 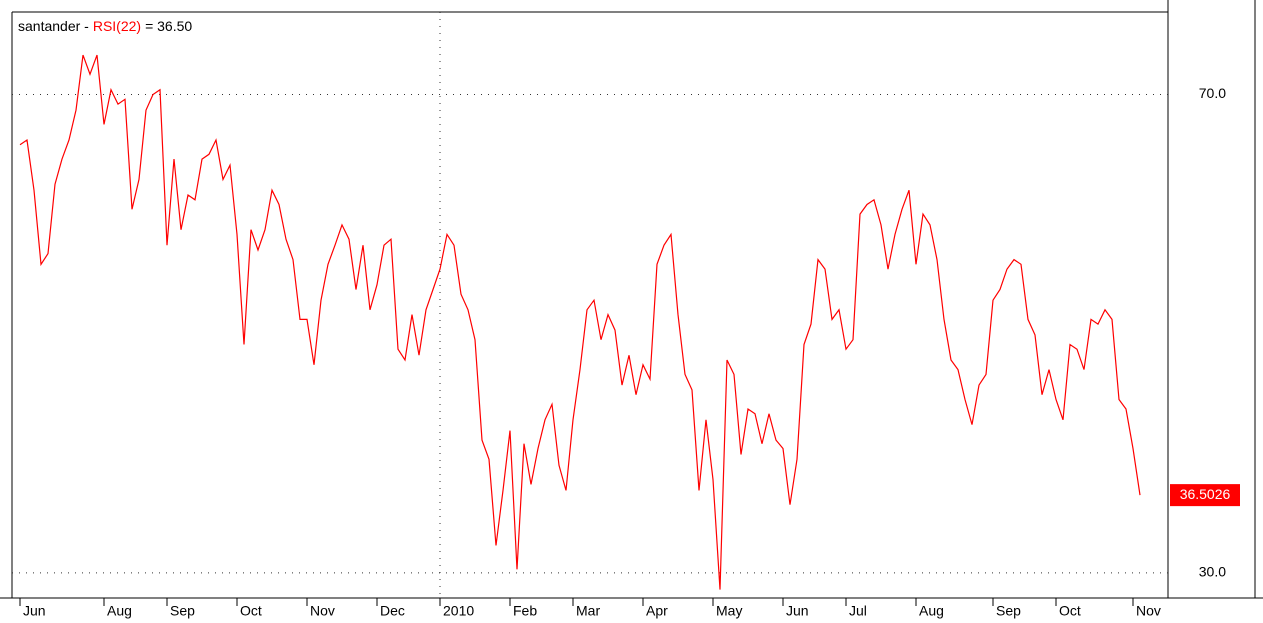 What do you see at coordinates (53, 26) in the screenshot?
I see `title-symbol: santander -` at bounding box center [53, 26].